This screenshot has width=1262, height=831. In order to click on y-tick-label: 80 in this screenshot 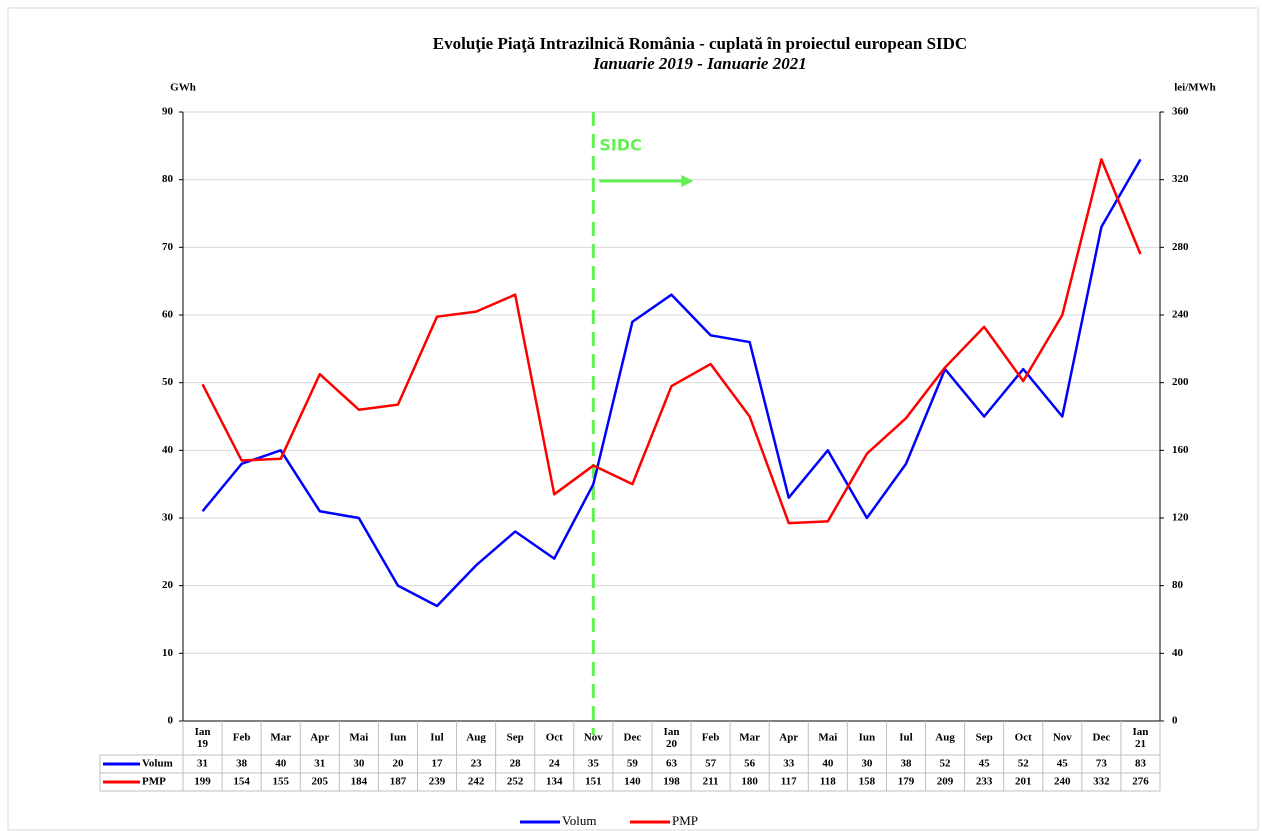, I will do `click(168, 179)`.